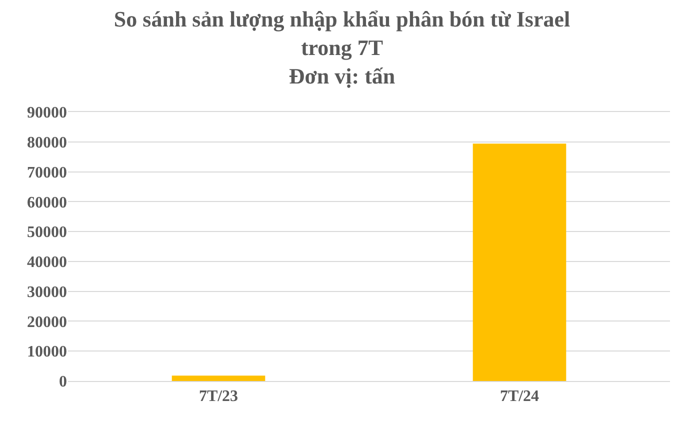 This screenshot has height=423, width=684. What do you see at coordinates (47, 143) in the screenshot?
I see `y-tick-label: 80000` at bounding box center [47, 143].